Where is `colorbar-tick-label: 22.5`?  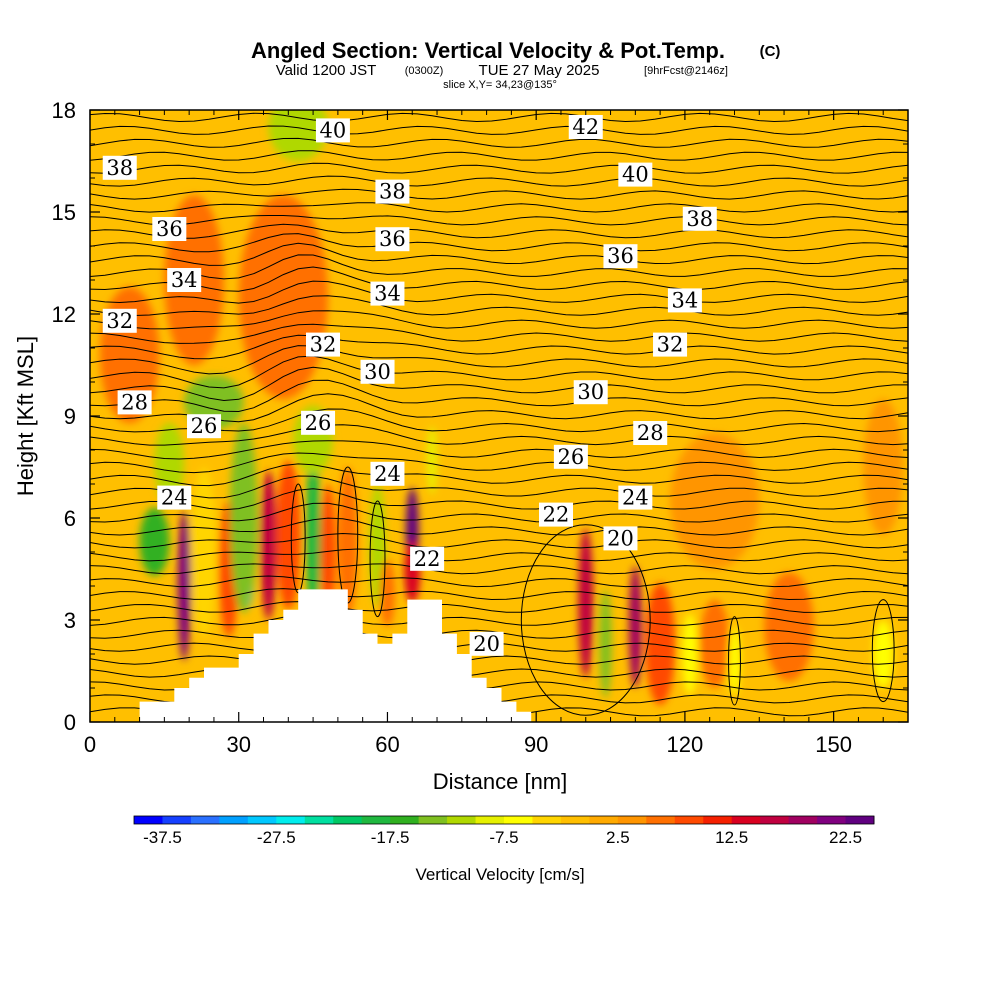 colorbar-tick-label: 22.5 is located at coordinates (845, 837).